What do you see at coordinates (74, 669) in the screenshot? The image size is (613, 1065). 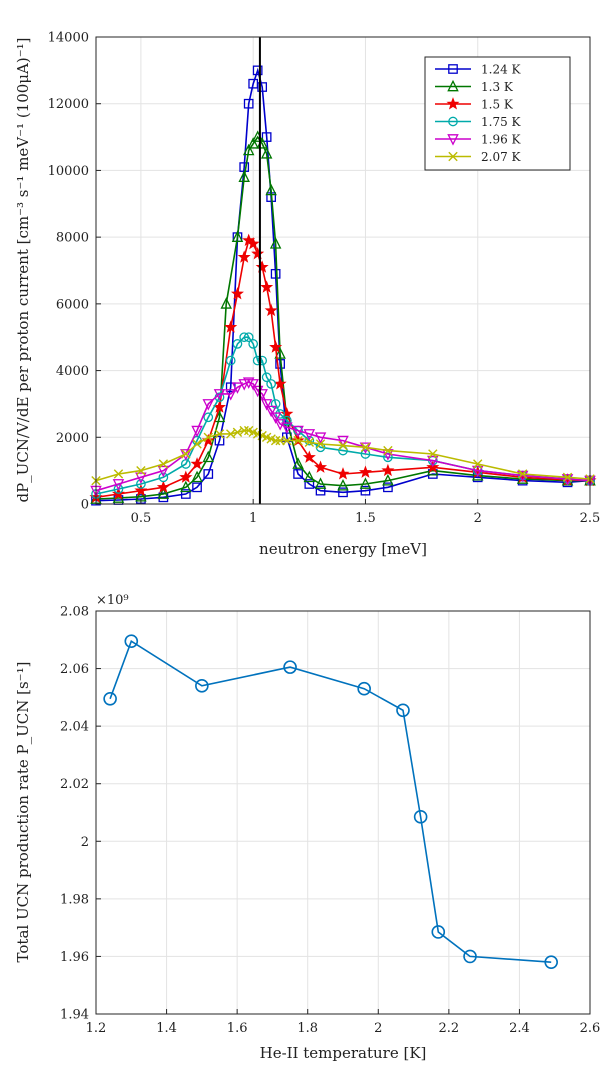 I see `y-tick-label: 2.06` at bounding box center [74, 669].